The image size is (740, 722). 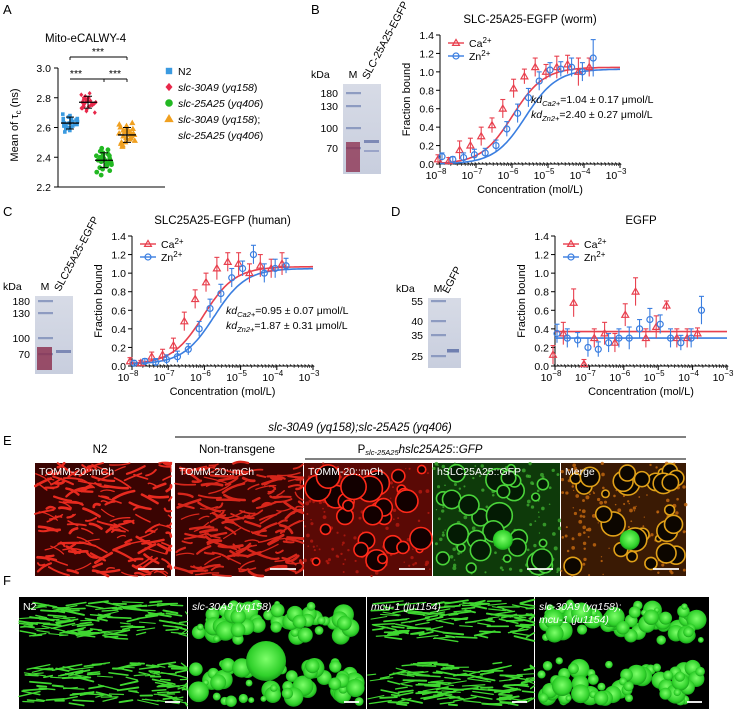 What do you see at coordinates (332, 149) in the screenshot?
I see `gel-marker-label: 70` at bounding box center [332, 149].